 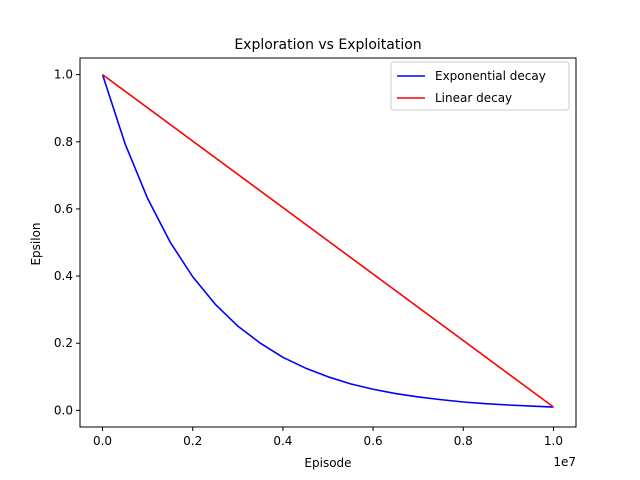 What do you see at coordinates (463, 441) in the screenshot?
I see `x-tick-label: 0.8` at bounding box center [463, 441].